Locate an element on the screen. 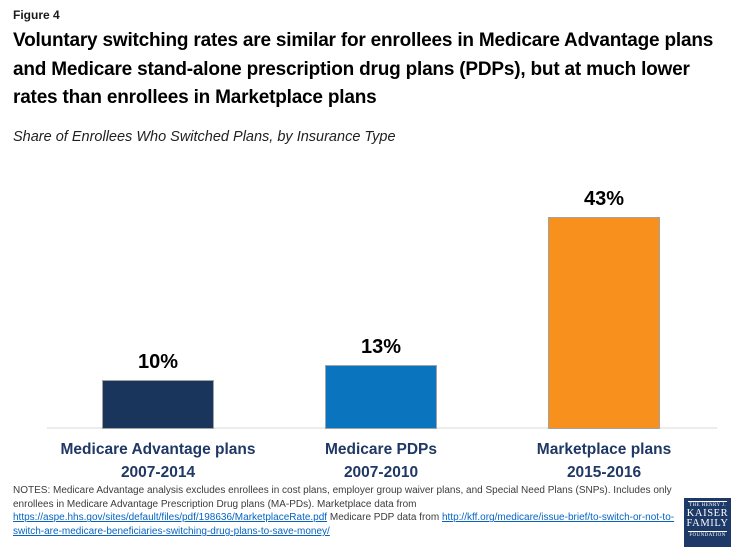  bar-group-medicare-pdps: 13% is located at coordinates (381, 382).